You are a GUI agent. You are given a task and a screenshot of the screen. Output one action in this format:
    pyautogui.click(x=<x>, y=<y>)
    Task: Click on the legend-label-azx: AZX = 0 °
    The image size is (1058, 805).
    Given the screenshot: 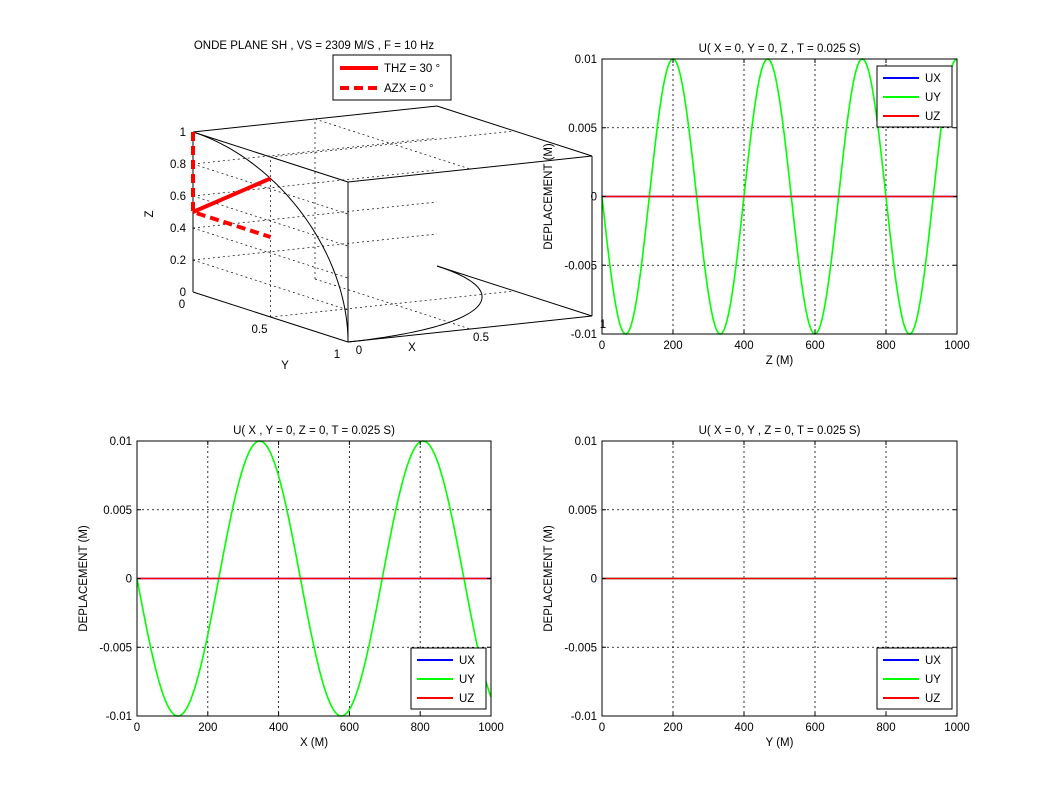 What is the action you would take?
    pyautogui.click(x=409, y=89)
    